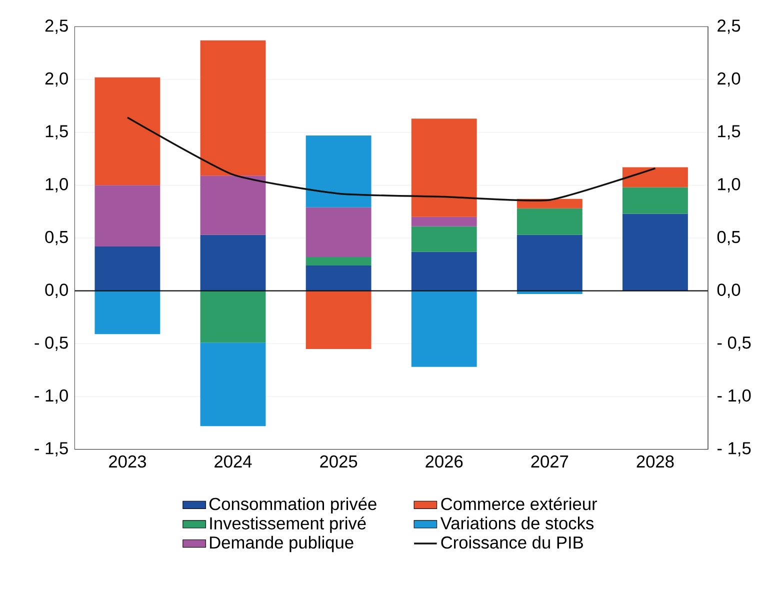  What do you see at coordinates (655, 461) in the screenshot?
I see `x-tick-label: 2028` at bounding box center [655, 461].